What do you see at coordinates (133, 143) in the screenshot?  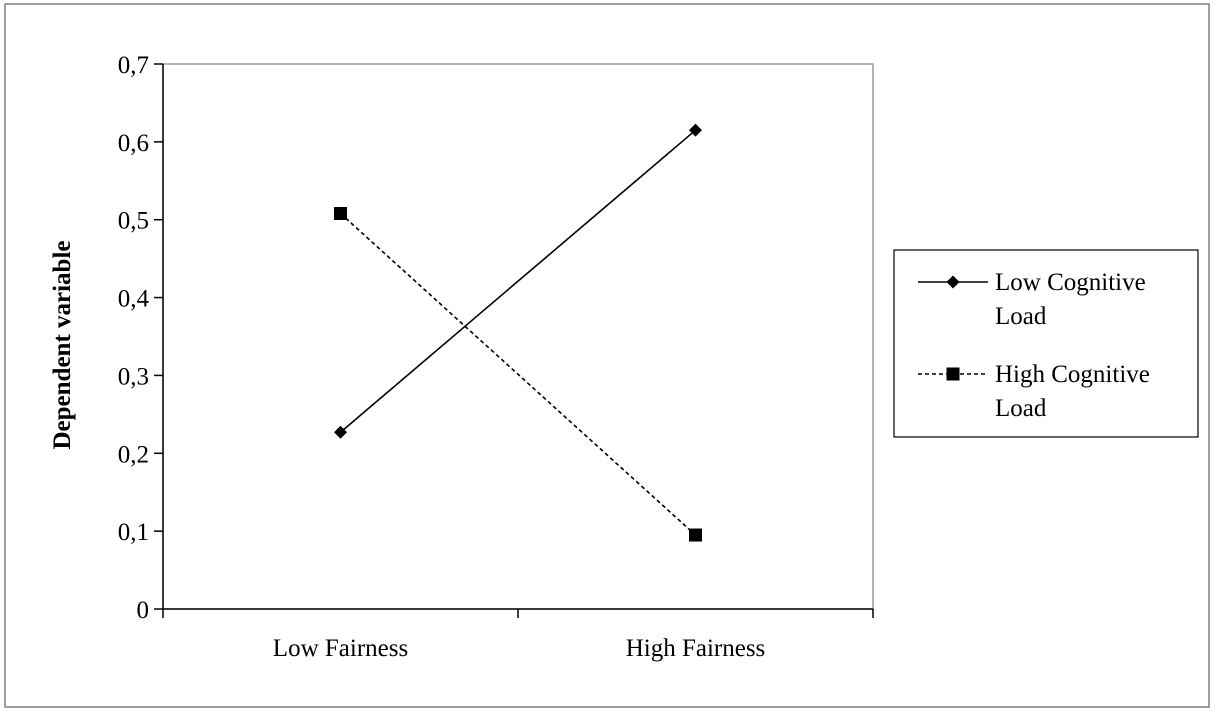 I see `y-tick-label: 0,6` at bounding box center [133, 143].